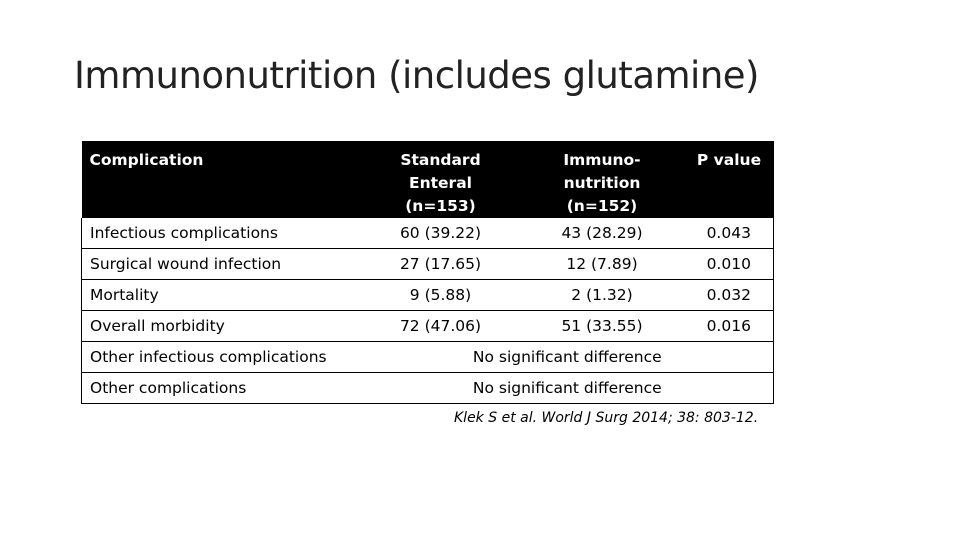  I want to click on header-immuno-nutrition-n: (n=152), so click(602, 206).